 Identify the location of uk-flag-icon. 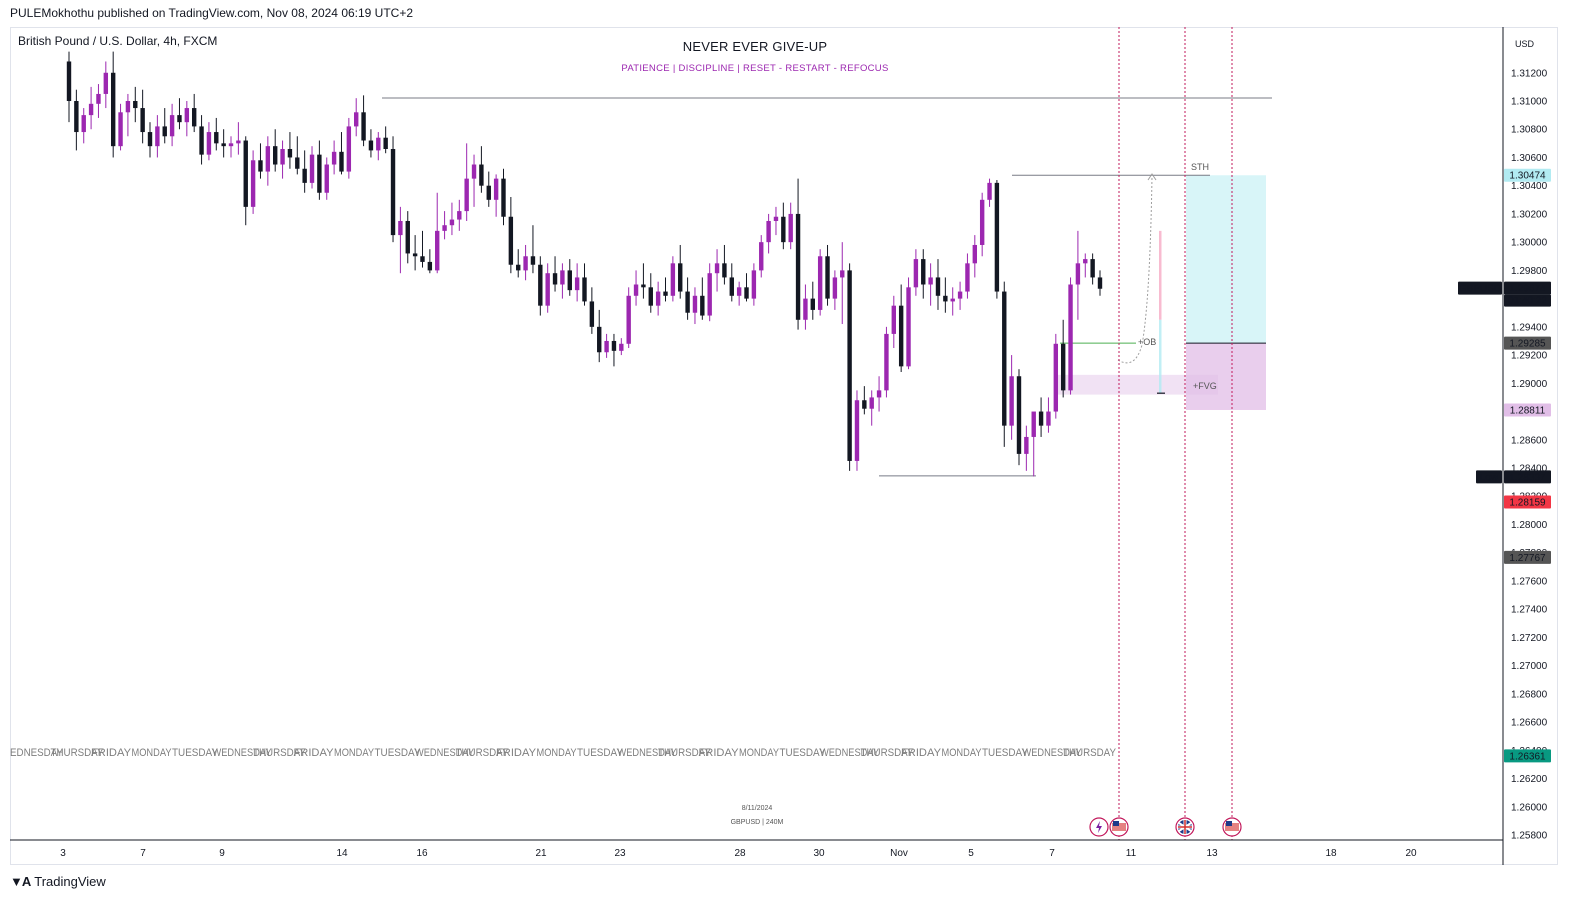
(1185, 827).